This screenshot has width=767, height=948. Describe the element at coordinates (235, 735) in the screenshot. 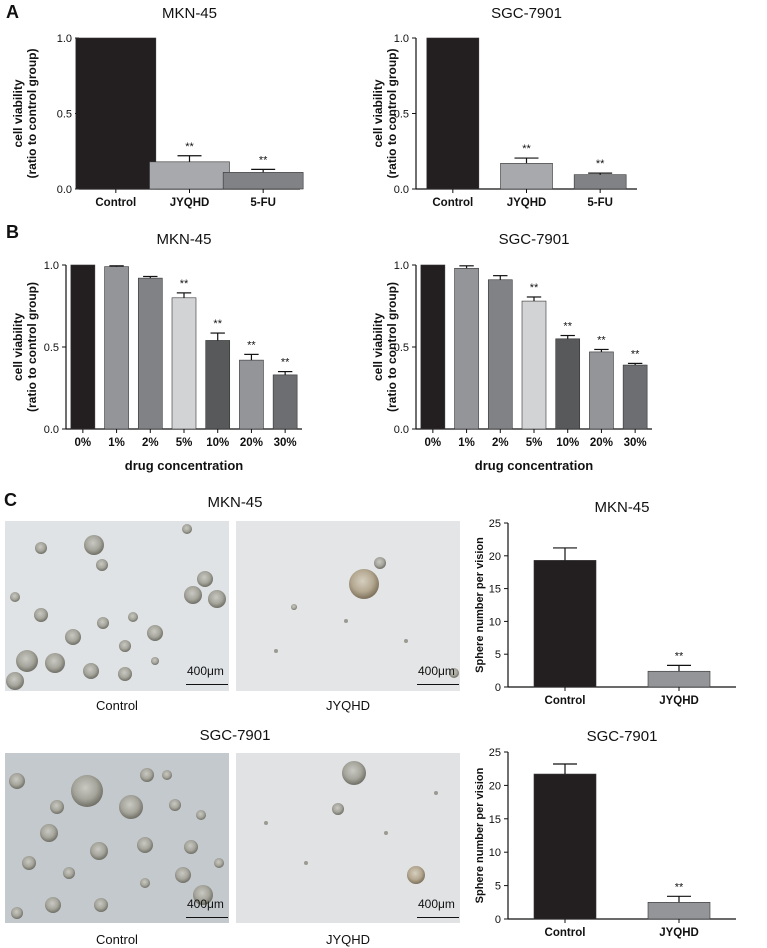

I see `micro-title-sgc7901: SGC-7901` at that location.